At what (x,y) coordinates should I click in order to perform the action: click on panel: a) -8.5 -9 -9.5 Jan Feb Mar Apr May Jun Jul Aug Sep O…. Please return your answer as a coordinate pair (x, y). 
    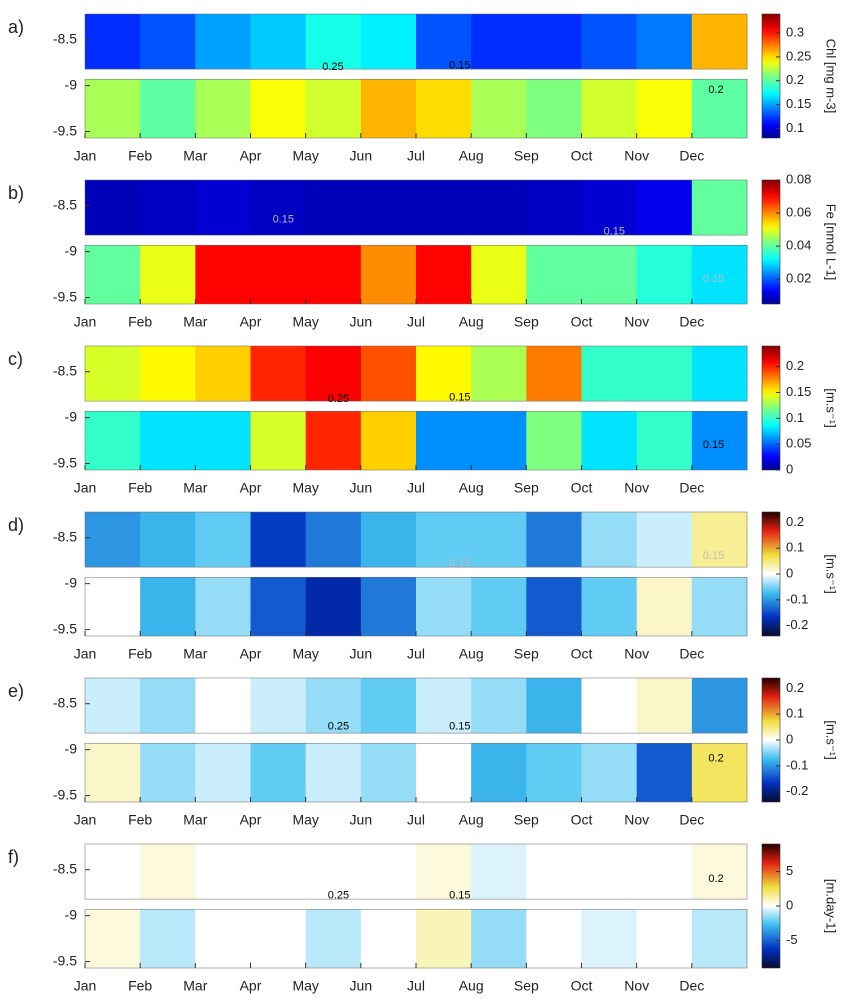
    Looking at the image, I should click on (423, 88).